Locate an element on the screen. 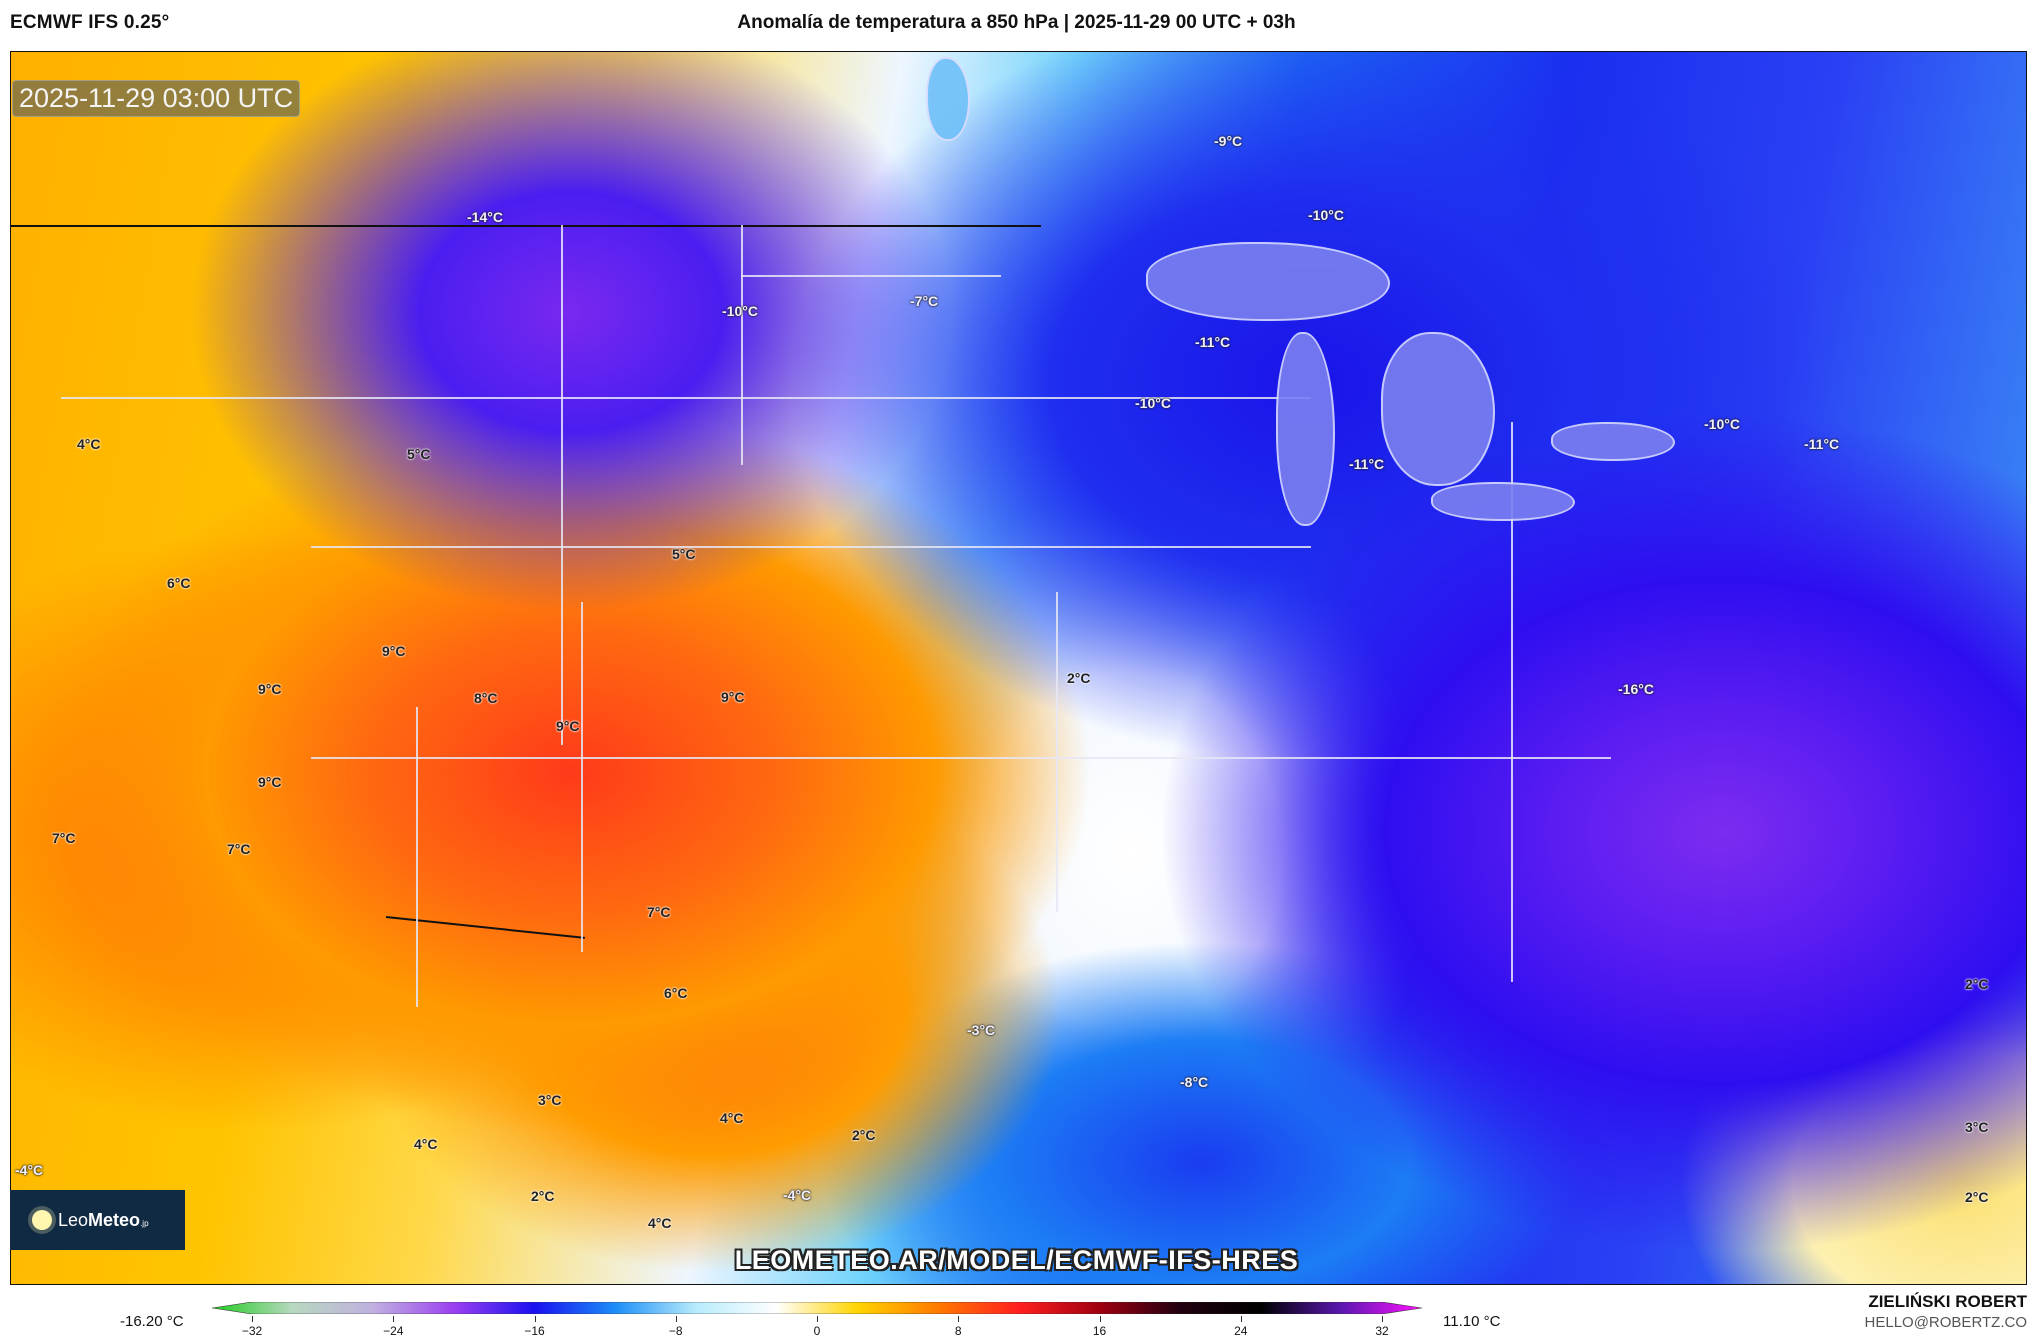  temperature-label: -3°C is located at coordinates (981, 1030).